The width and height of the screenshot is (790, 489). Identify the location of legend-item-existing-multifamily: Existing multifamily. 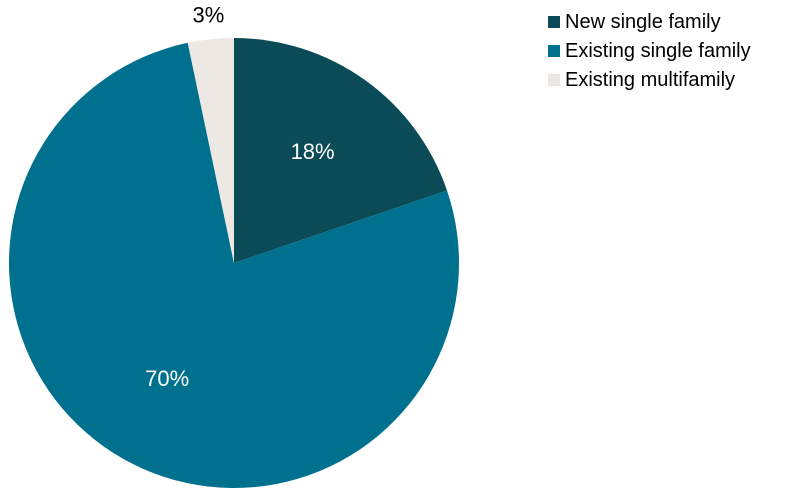
(649, 80).